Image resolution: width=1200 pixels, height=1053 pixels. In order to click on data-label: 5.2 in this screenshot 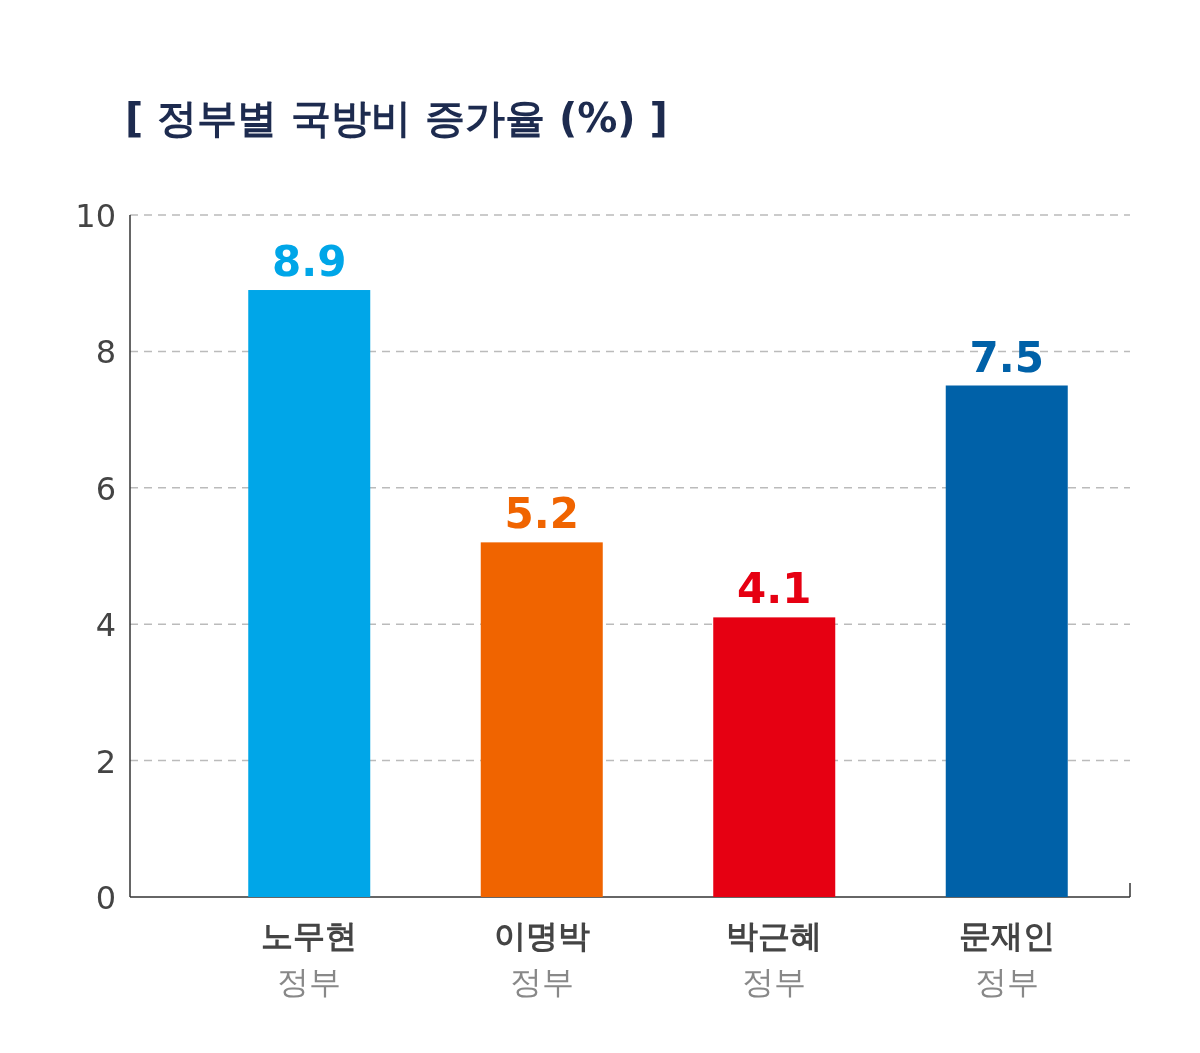, I will do `click(541, 514)`.